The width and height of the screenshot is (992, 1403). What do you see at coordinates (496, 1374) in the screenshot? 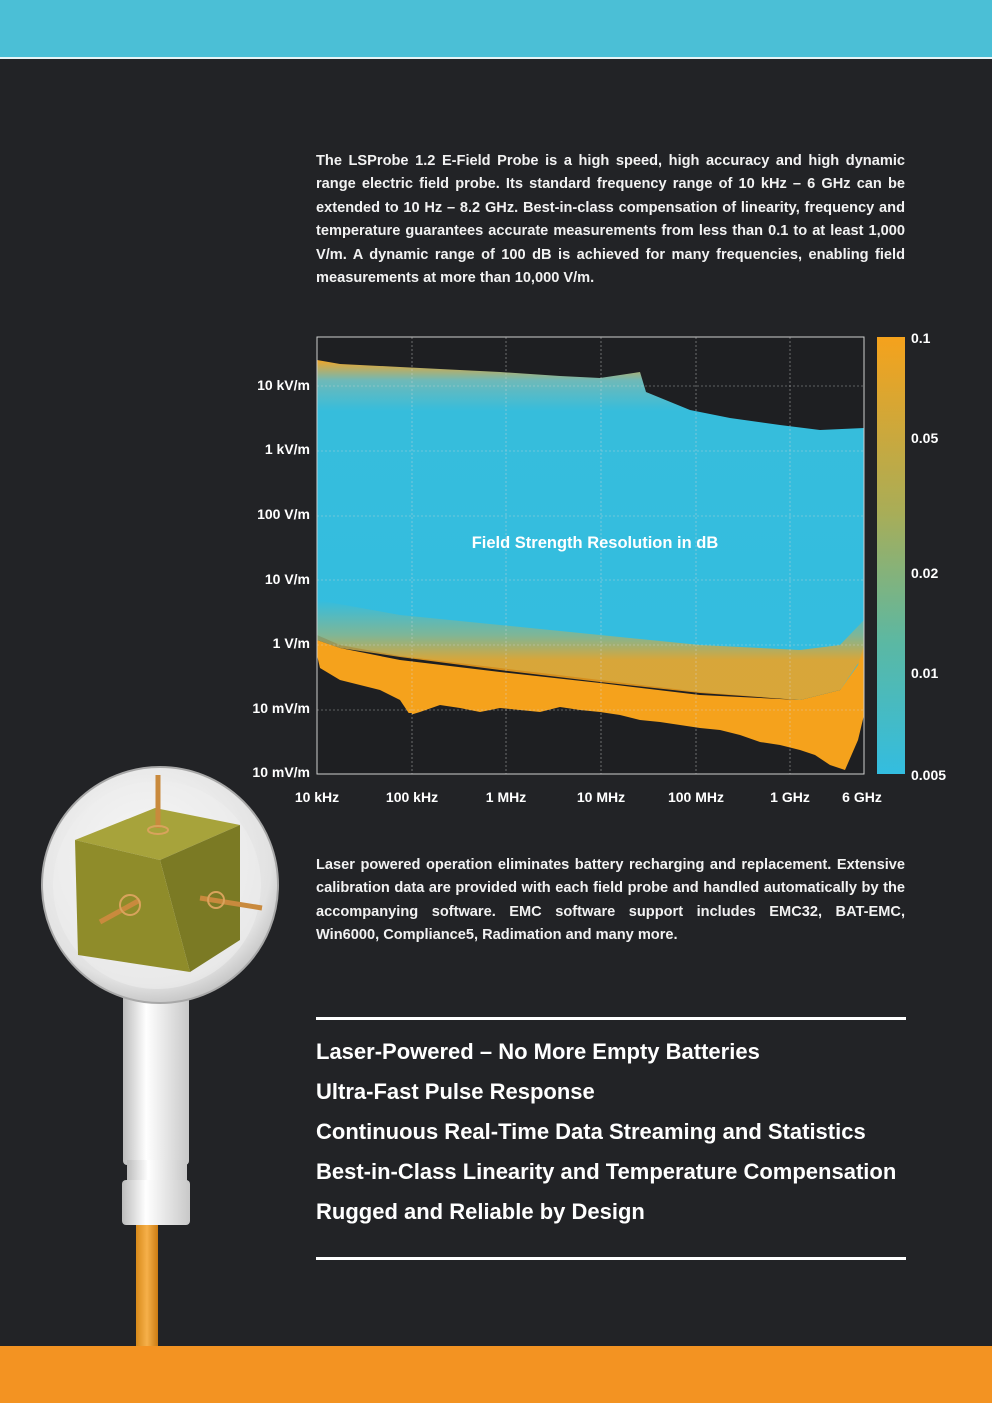
I see `bottom-color-band` at bounding box center [496, 1374].